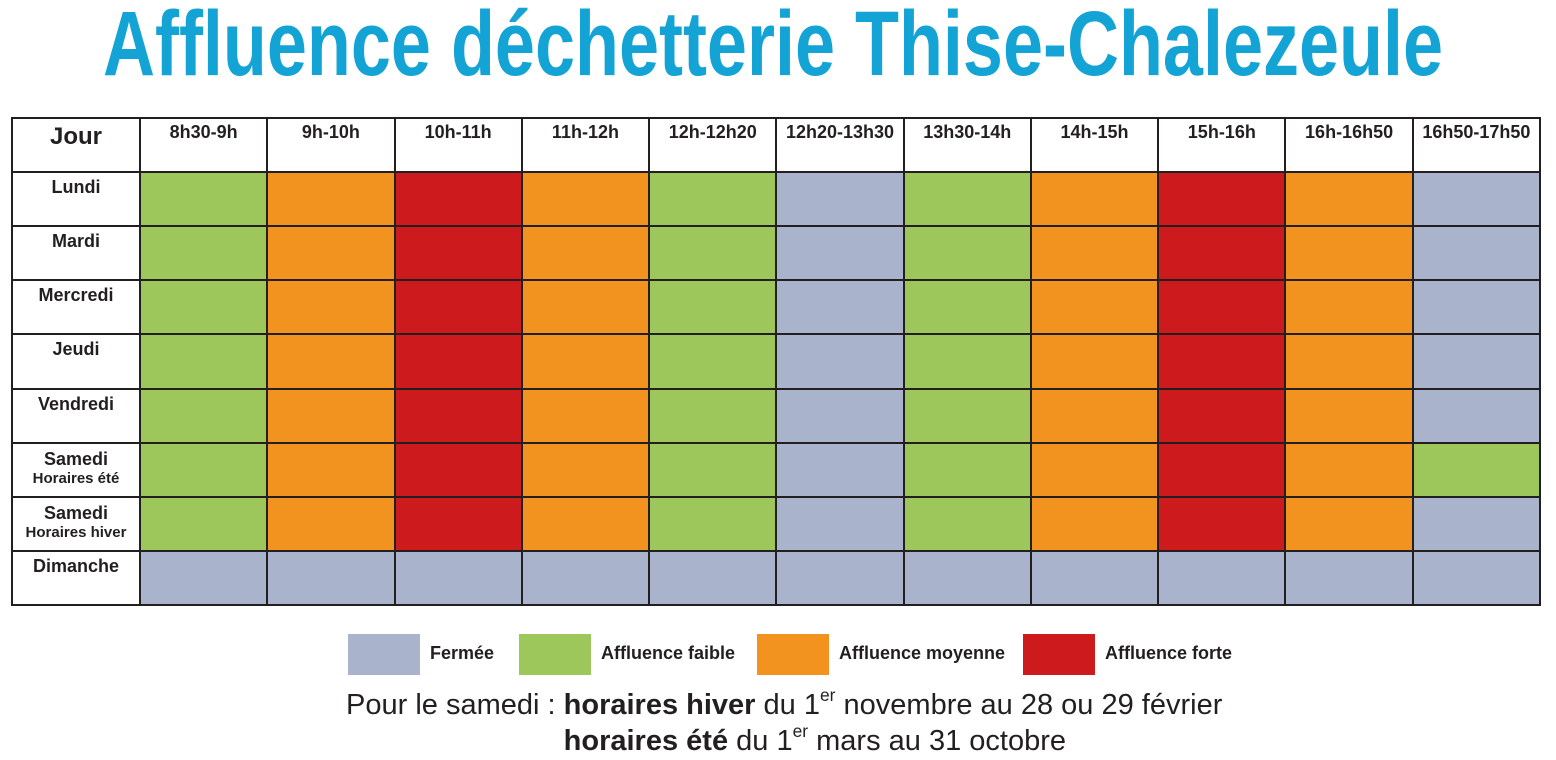 The width and height of the screenshot is (1556, 760). What do you see at coordinates (451, 705) in the screenshot?
I see `saturday-note-prefix: Pour le samedi :` at bounding box center [451, 705].